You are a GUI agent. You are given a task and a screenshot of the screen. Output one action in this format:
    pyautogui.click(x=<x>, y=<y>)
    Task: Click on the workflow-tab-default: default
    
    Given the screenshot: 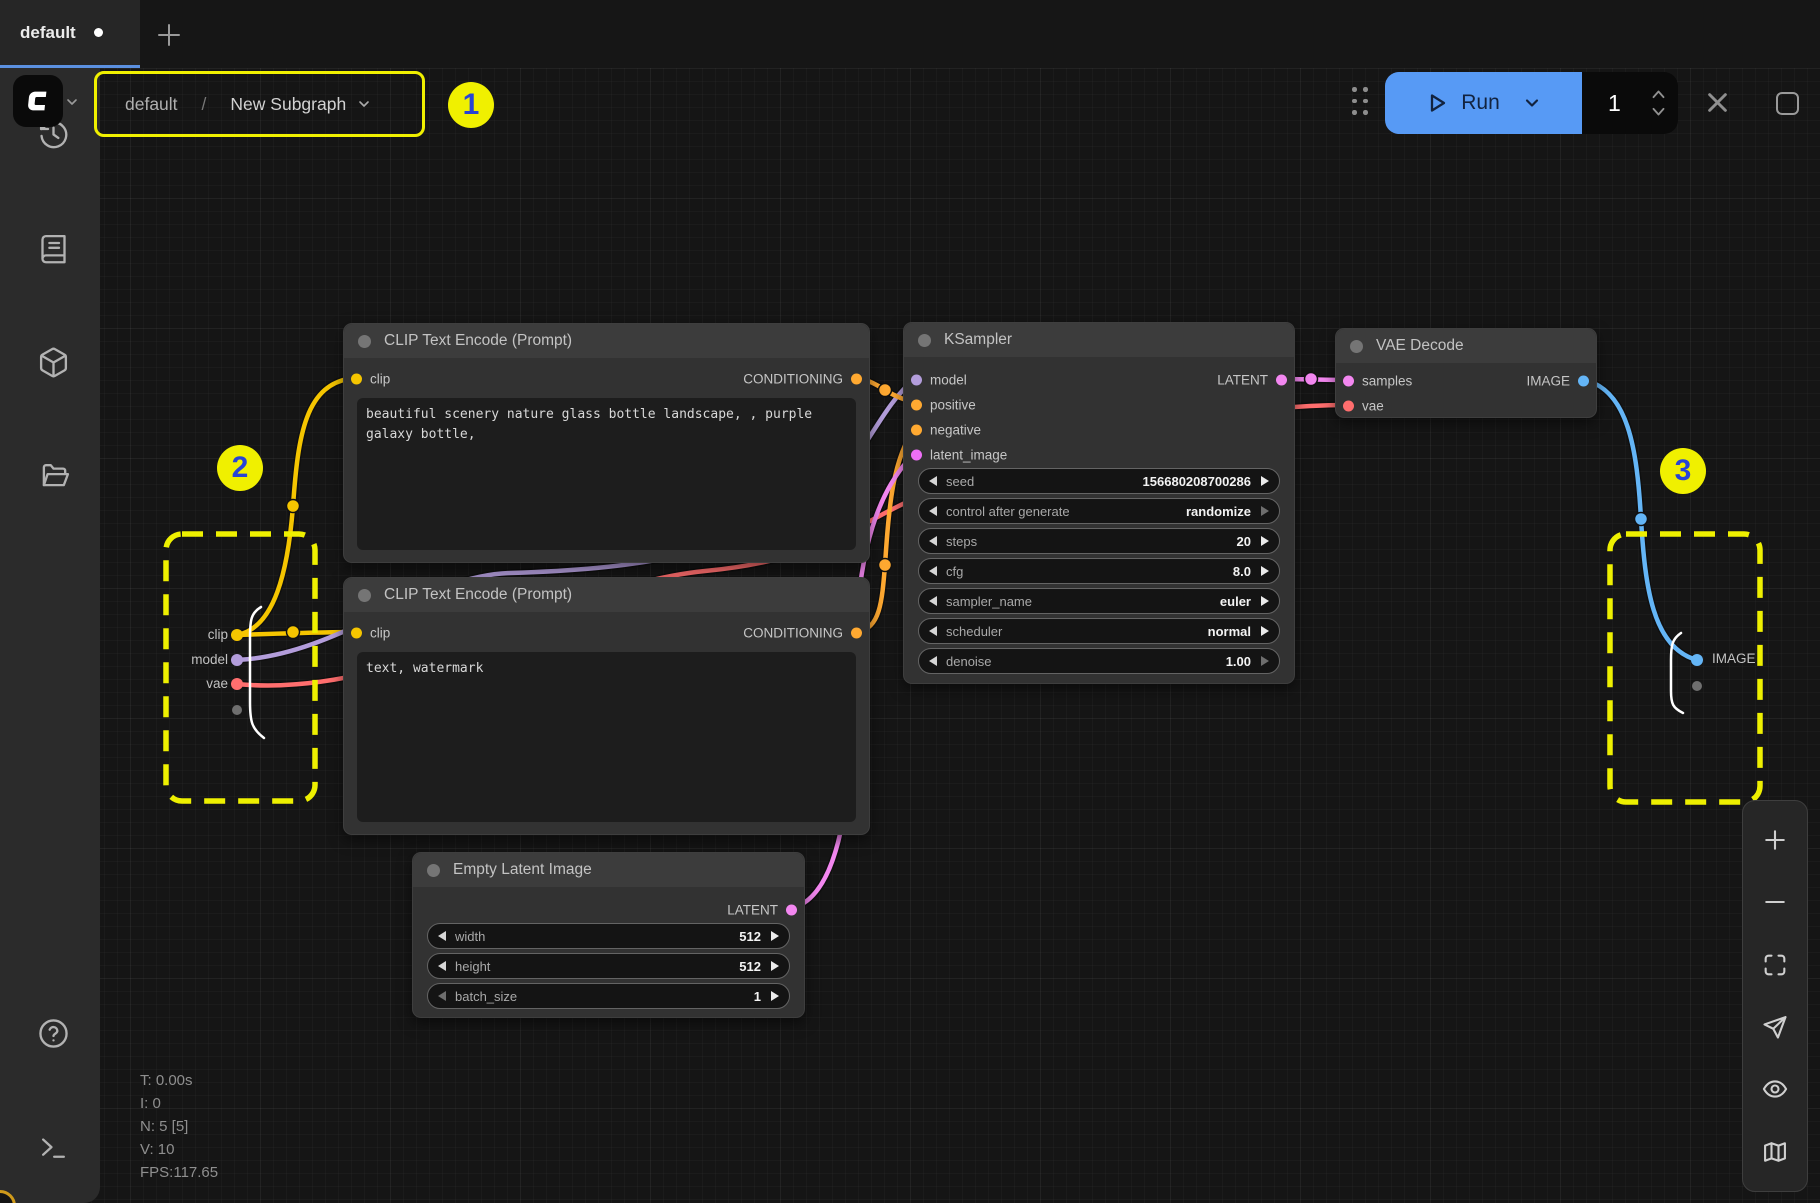 What is the action you would take?
    pyautogui.click(x=70, y=34)
    